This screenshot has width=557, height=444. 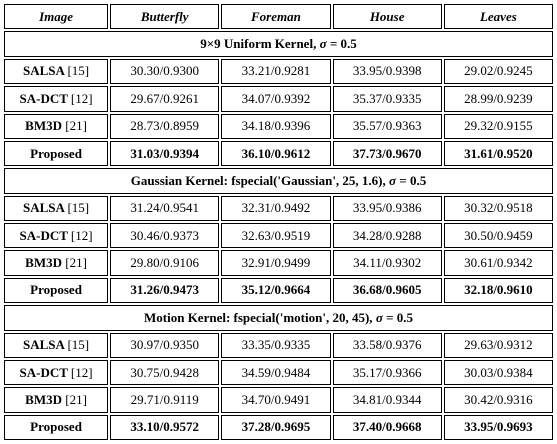 I want to click on result-cell: 29.02/0.9245, so click(x=498, y=71).